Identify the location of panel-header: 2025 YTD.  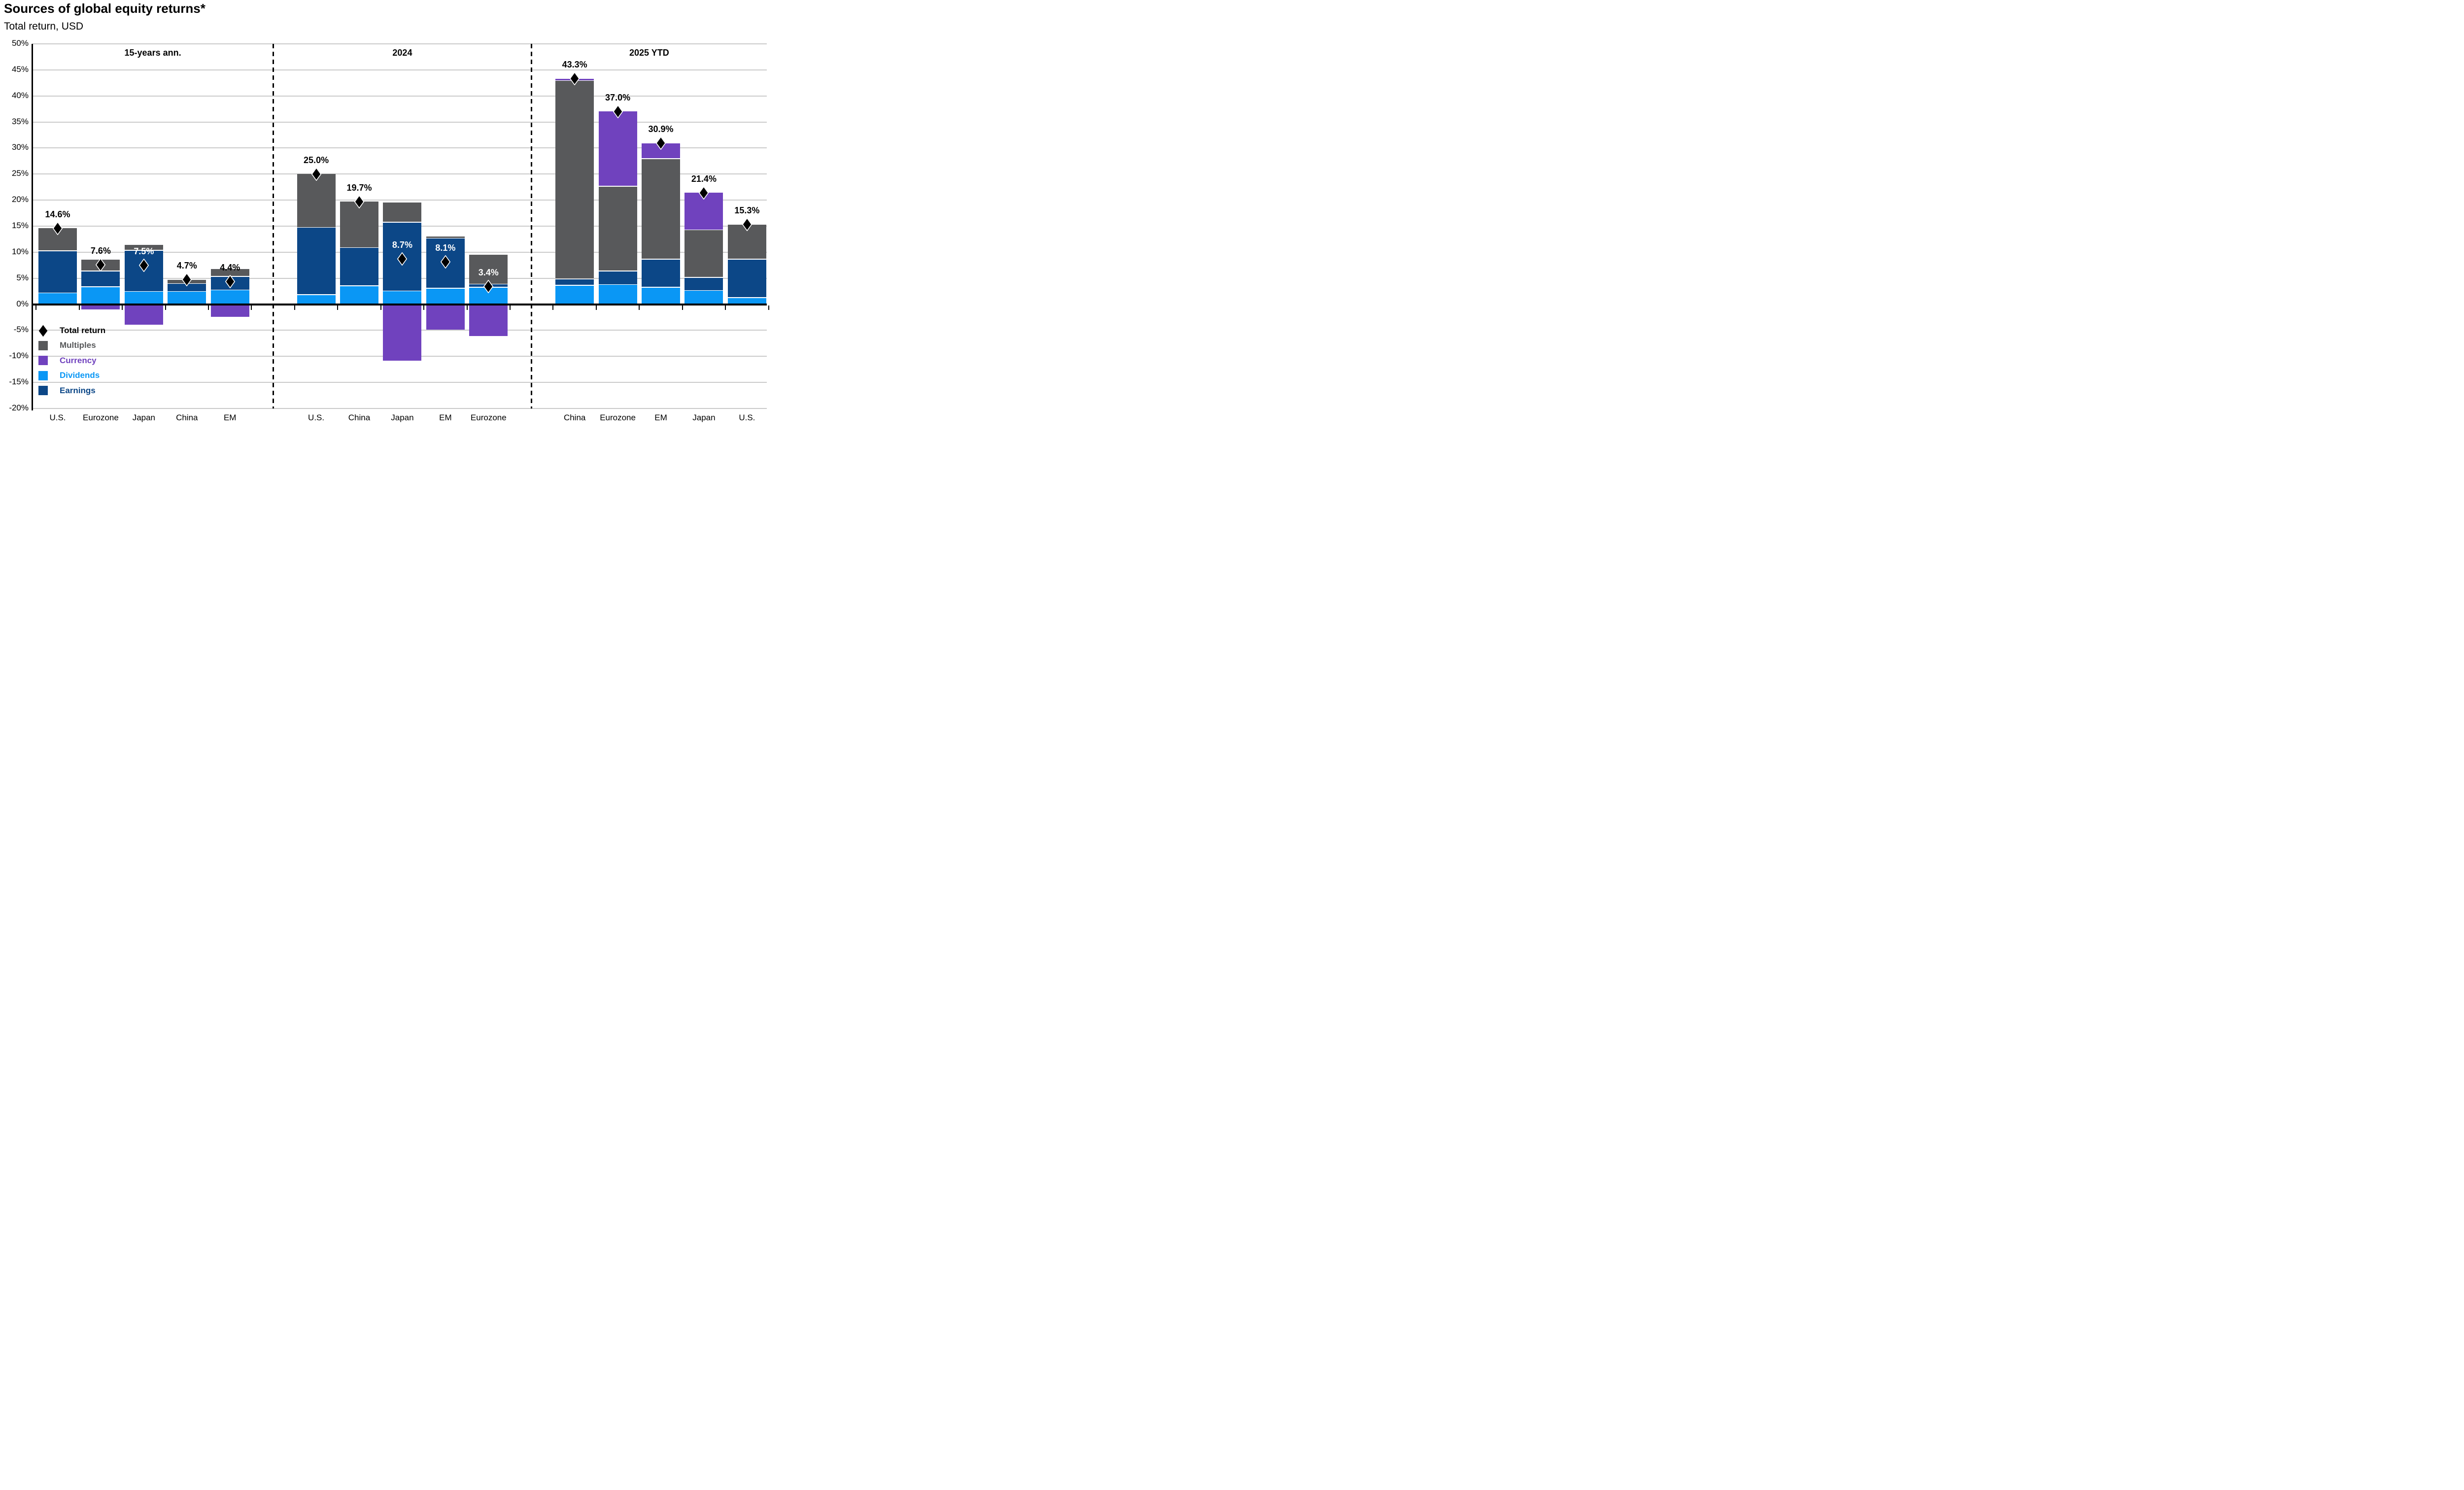
(649, 53).